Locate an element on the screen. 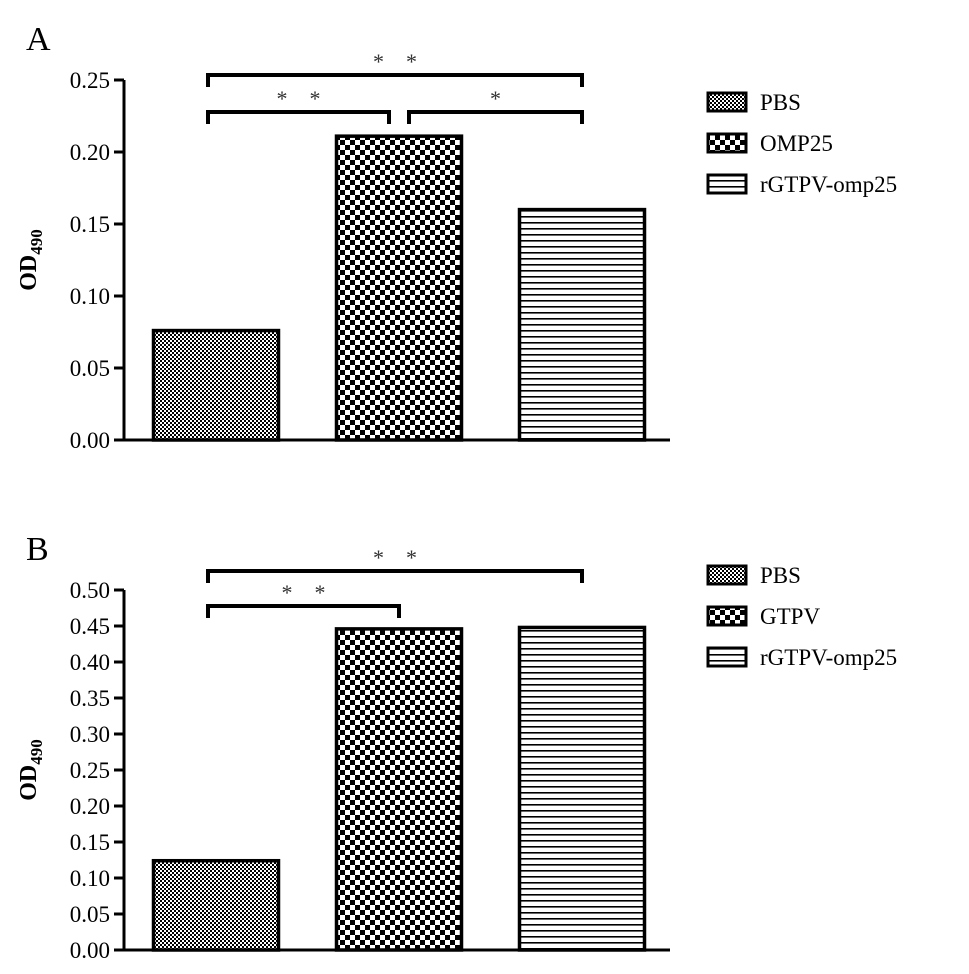 This screenshot has width=969, height=974. legend-item: GTPV is located at coordinates (763, 616).